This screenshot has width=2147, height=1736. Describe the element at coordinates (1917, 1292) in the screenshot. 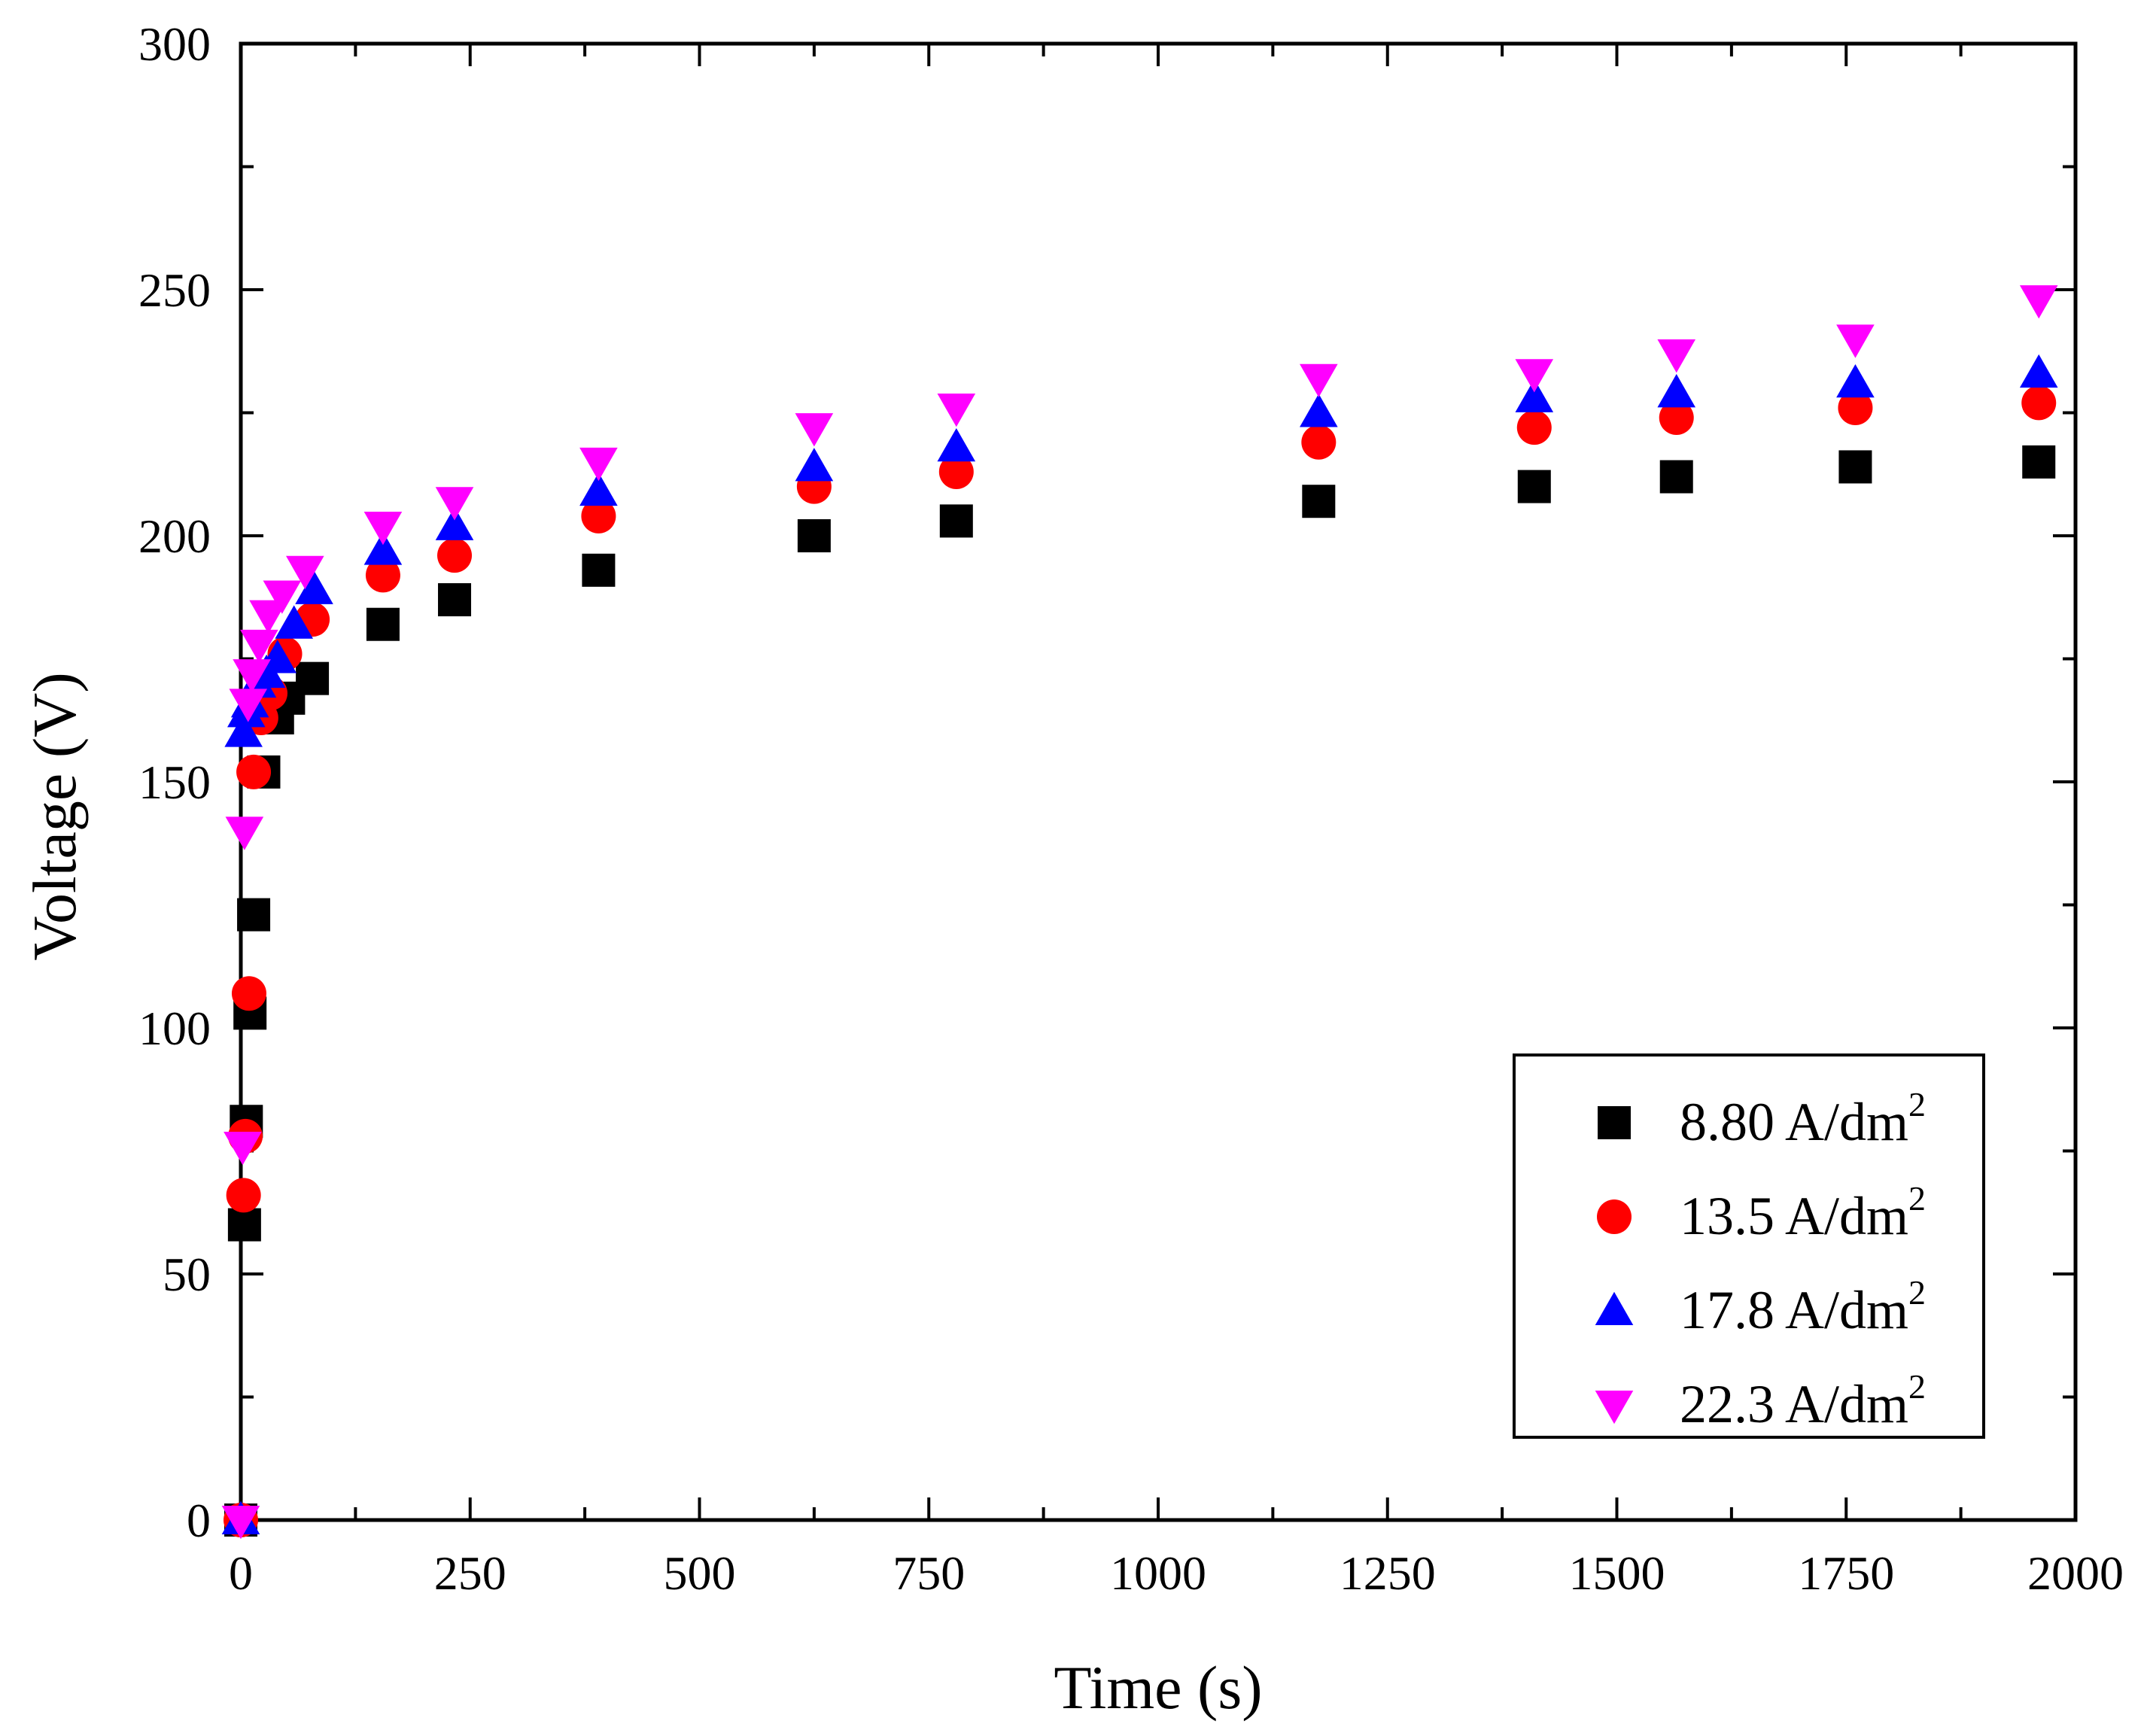

I see `legend-label-3-sup: 2` at that location.